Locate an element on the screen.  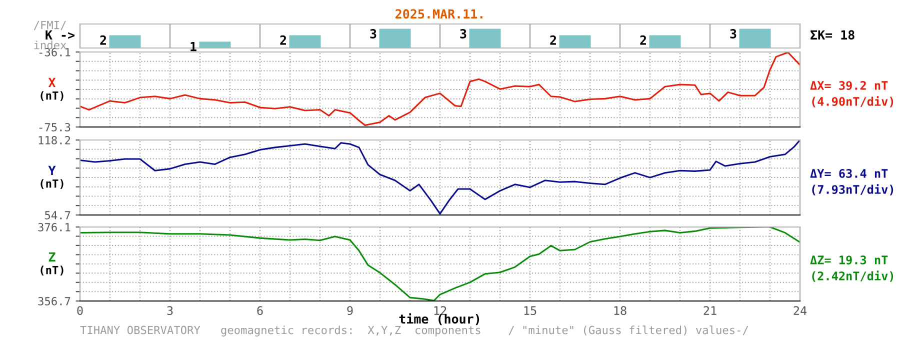
chart-title: 2025.MAR.11. is located at coordinates (439, 14).